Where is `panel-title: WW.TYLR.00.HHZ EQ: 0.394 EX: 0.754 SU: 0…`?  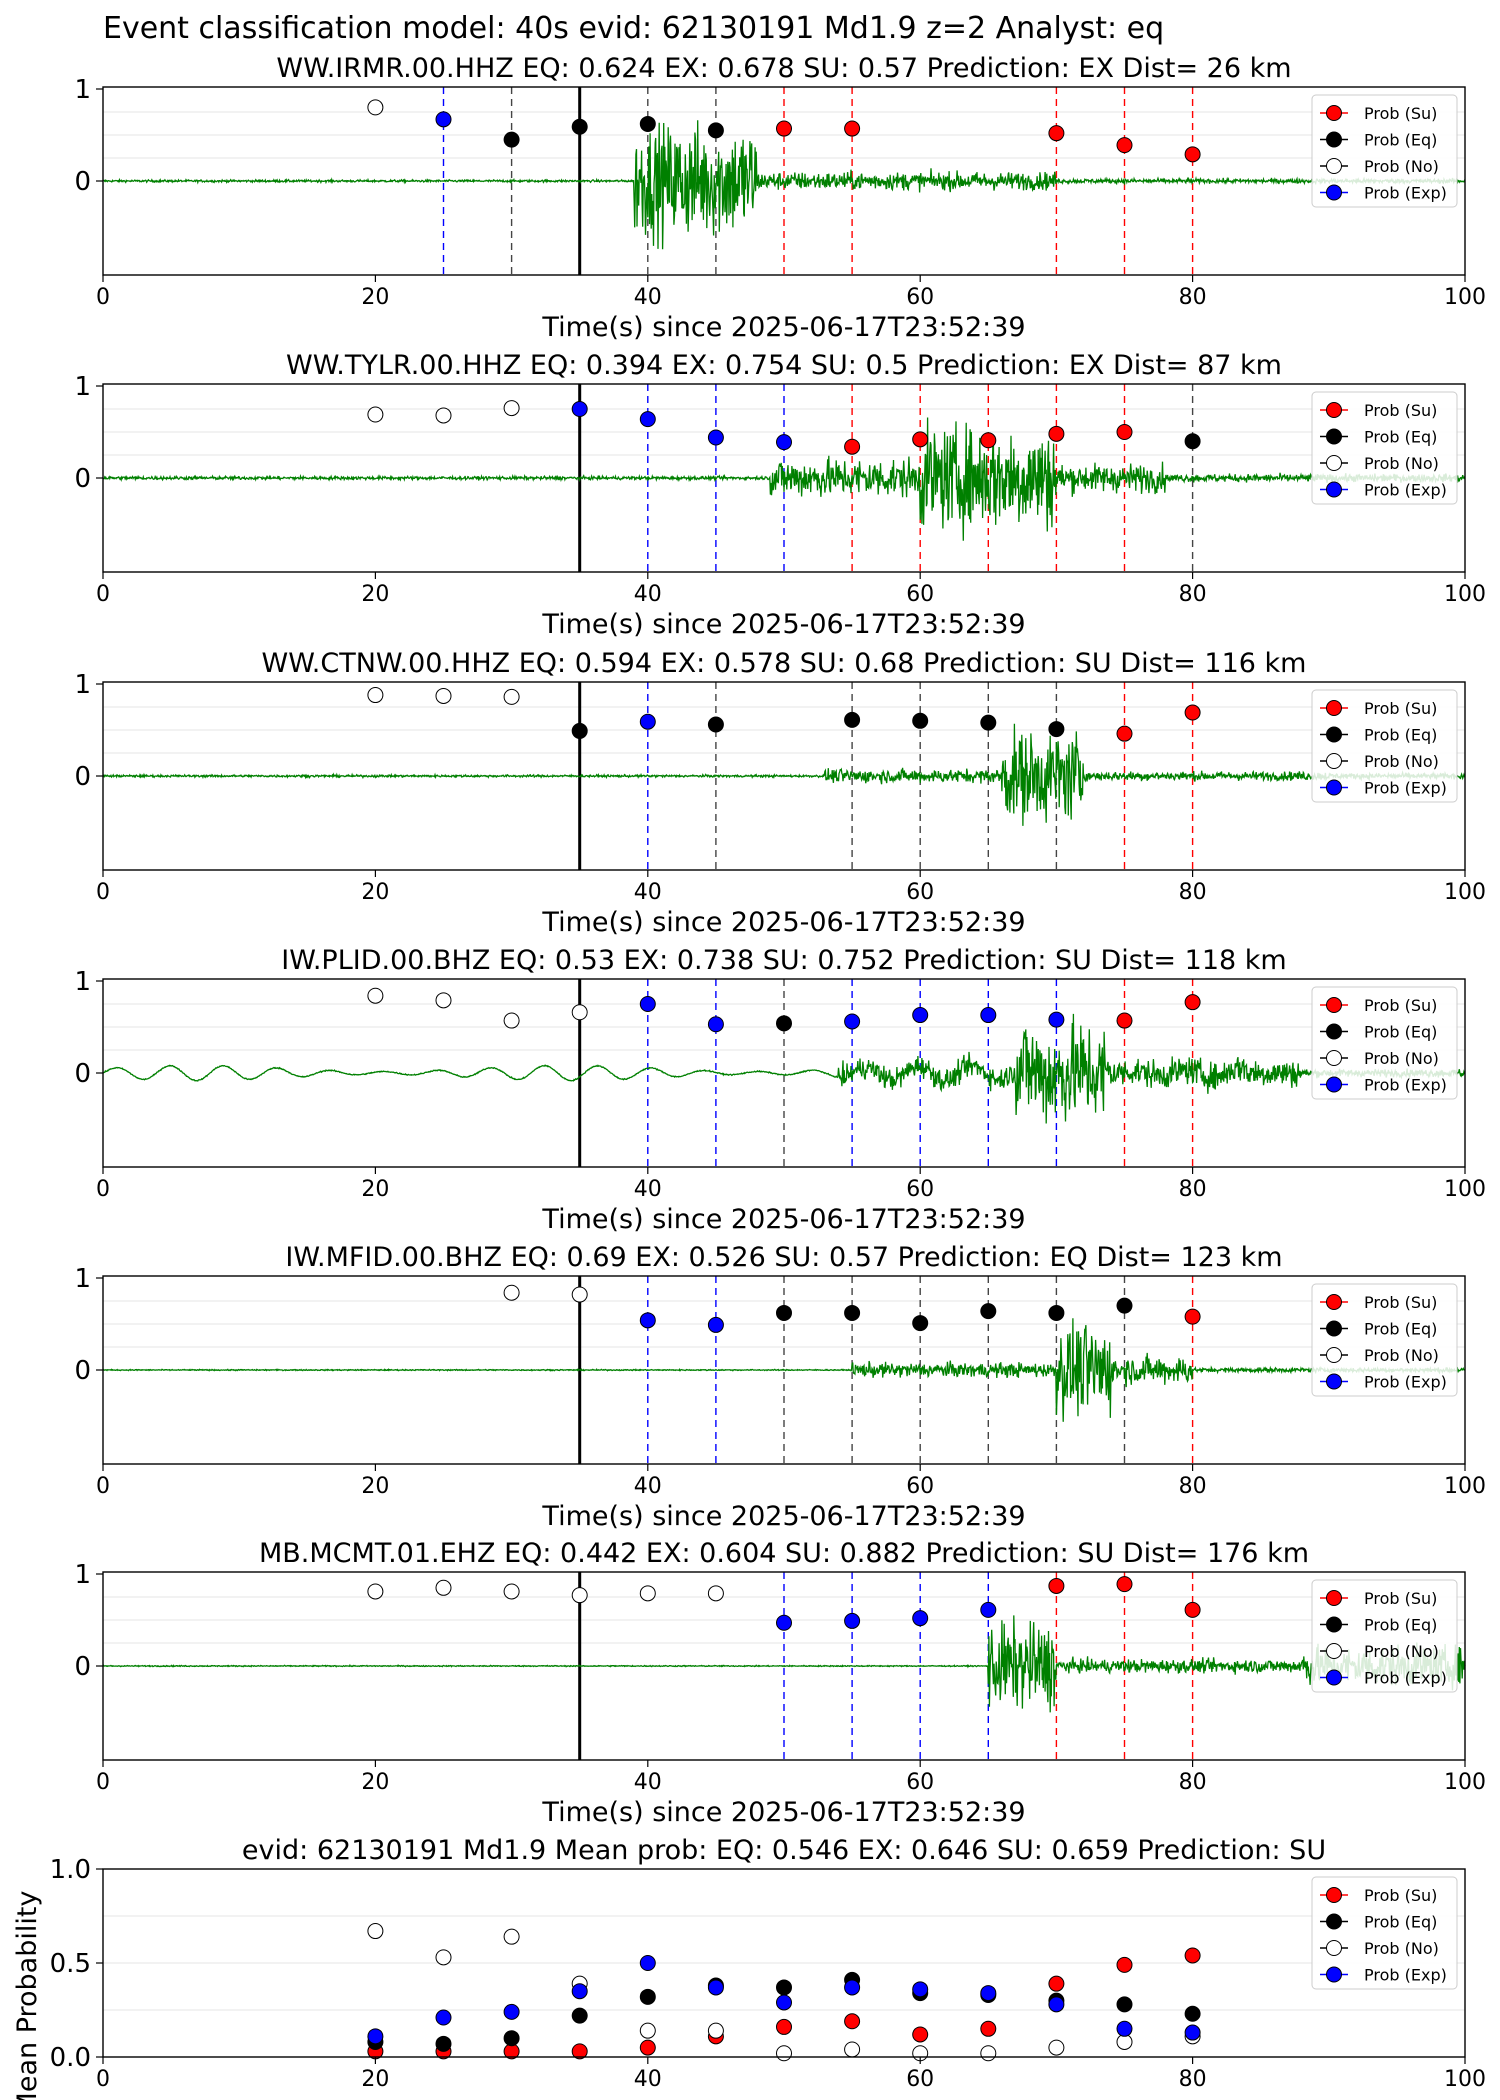 panel-title: WW.TYLR.00.HHZ EQ: 0.394 EX: 0.754 SU: 0… is located at coordinates (784, 365).